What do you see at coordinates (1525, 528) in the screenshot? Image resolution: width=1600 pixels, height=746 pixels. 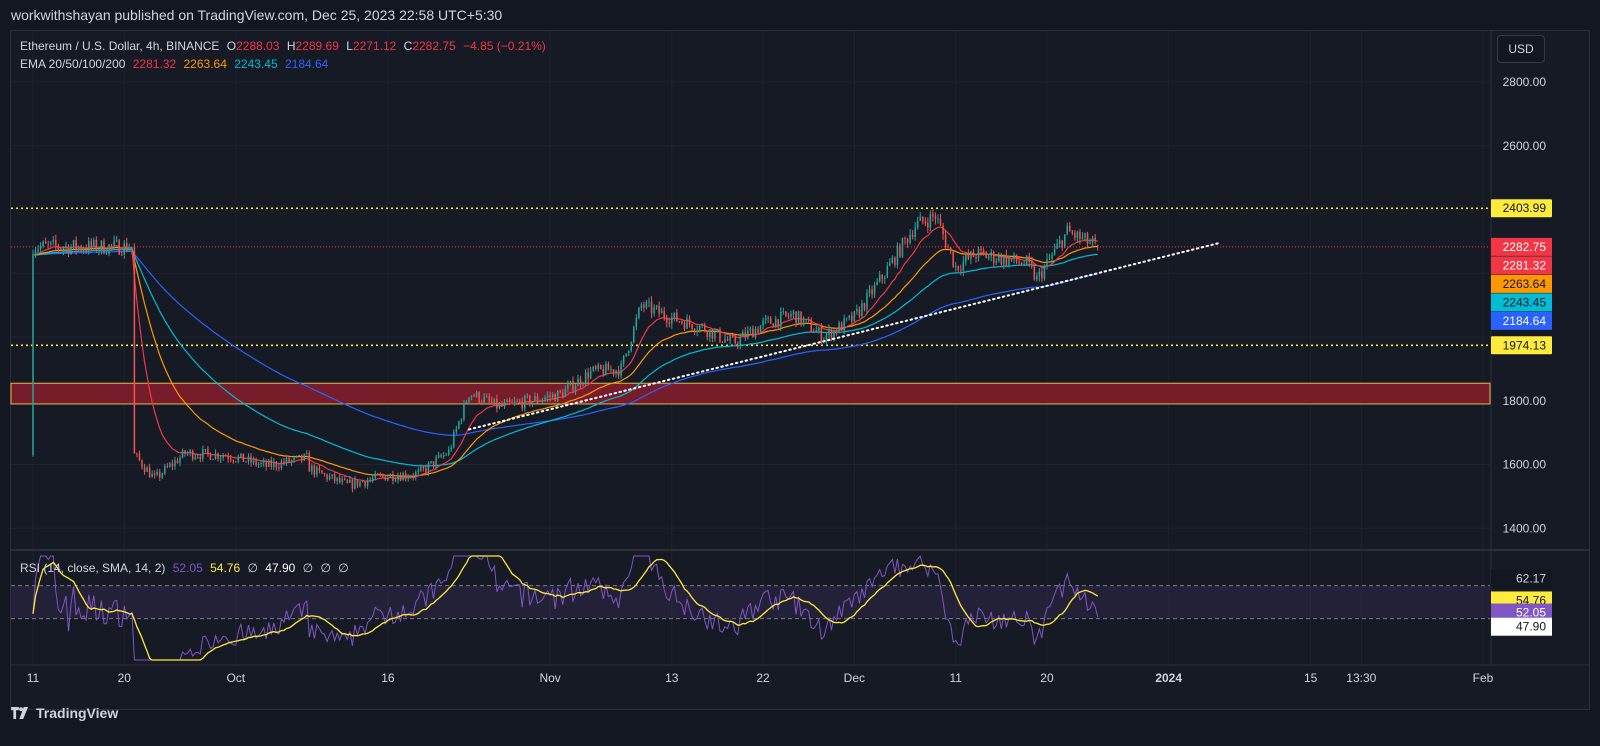 I see `price-tick-label: 1400.00` at bounding box center [1525, 528].